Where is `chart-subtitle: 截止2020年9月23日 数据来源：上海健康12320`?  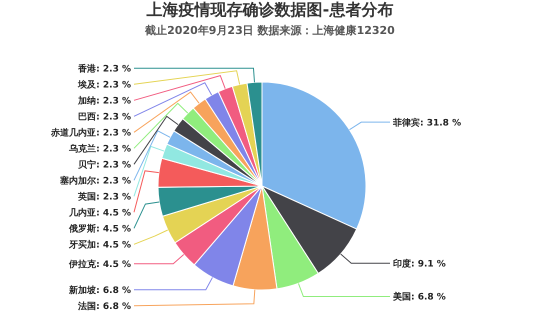
chart-subtitle: 截止2020年9月23日 数据来源：上海健康12320 is located at coordinates (270, 30).